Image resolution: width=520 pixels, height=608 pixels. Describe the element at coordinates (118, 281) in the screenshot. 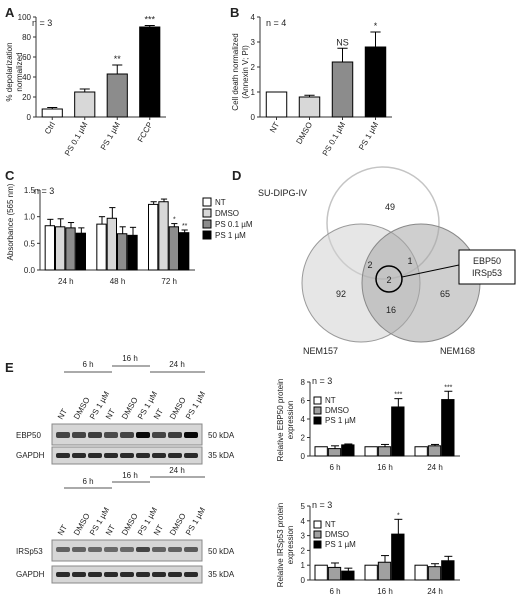

I see `chart-c-x-tick-label: 48 h` at that location.